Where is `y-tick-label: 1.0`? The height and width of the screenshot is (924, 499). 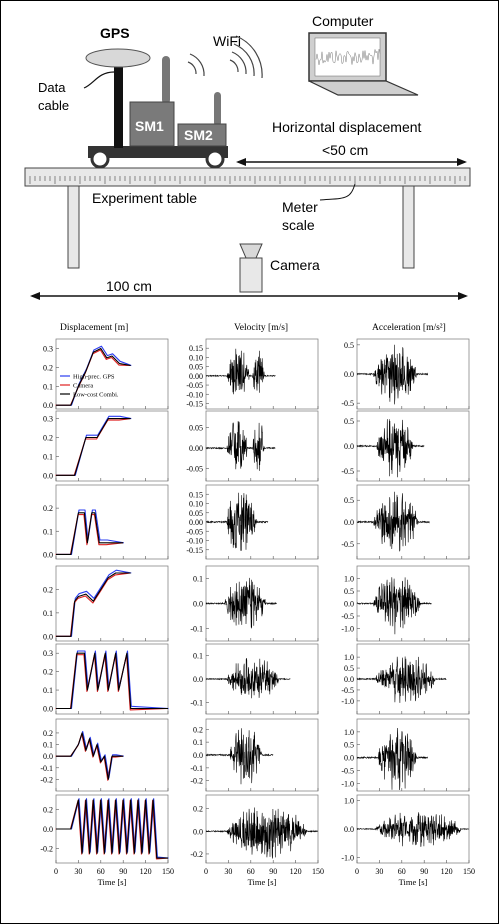
y-tick-label: 1.0 is located at coordinates (349, 657).